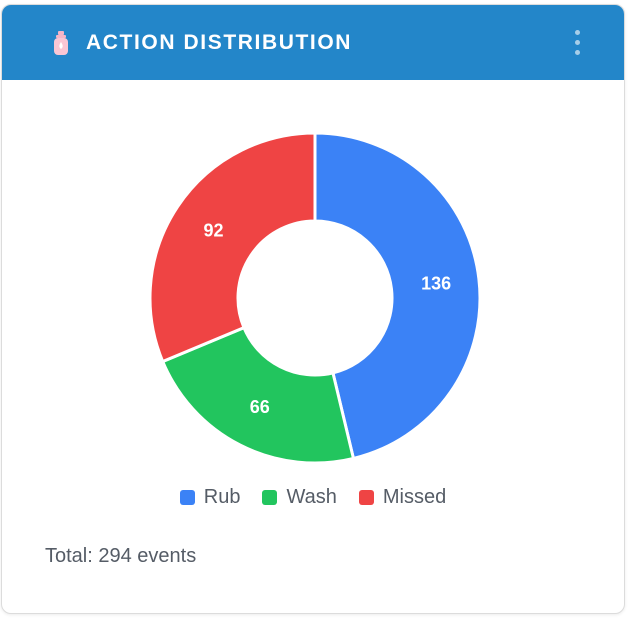  What do you see at coordinates (121, 556) in the screenshot?
I see `total-events-text: Total: 294 events` at bounding box center [121, 556].